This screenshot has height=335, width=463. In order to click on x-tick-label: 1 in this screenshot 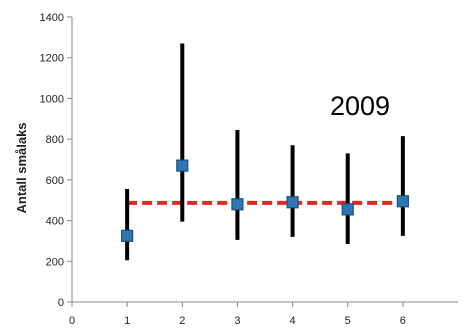, I will do `click(127, 321)`.